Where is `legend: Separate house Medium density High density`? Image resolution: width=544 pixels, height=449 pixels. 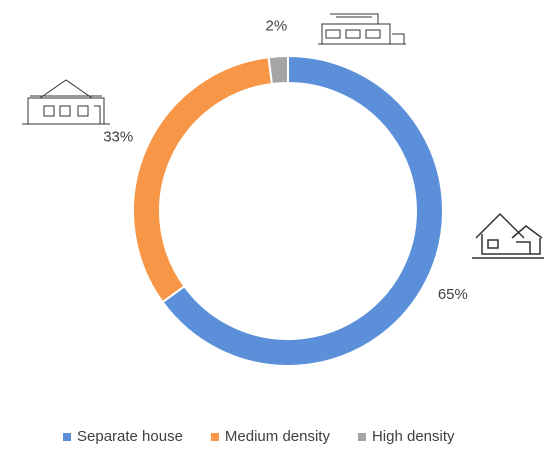
legend: Separate house Medium density High density is located at coordinates (259, 436).